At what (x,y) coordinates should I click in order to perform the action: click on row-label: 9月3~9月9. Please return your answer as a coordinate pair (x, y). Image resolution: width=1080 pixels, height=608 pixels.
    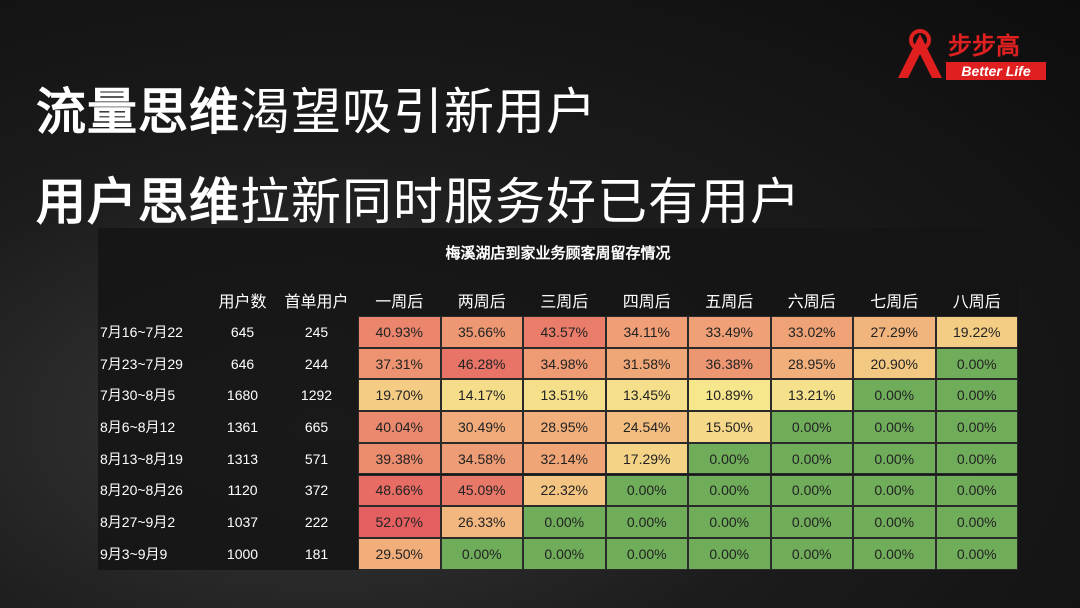
    Looking at the image, I should click on (134, 553).